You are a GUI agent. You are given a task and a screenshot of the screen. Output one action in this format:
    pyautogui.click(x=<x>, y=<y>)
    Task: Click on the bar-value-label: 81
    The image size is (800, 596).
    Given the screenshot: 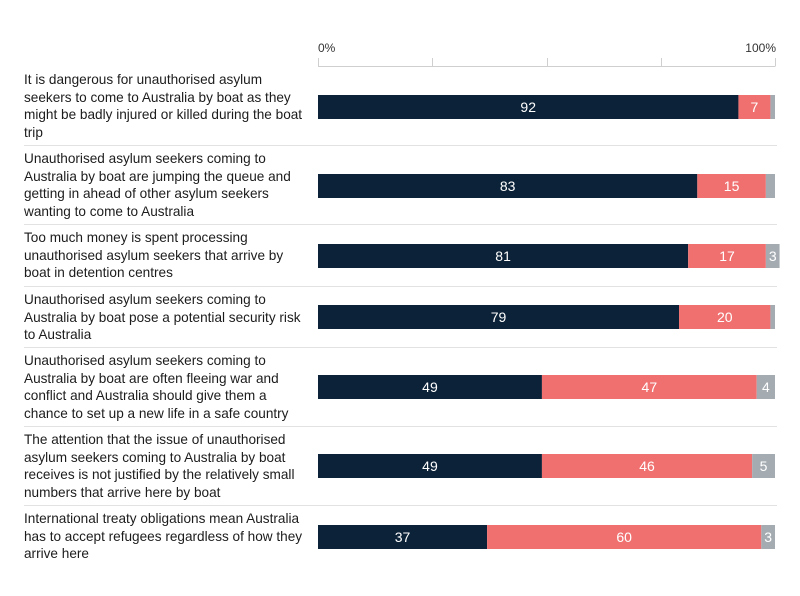 What is the action you would take?
    pyautogui.click(x=503, y=256)
    